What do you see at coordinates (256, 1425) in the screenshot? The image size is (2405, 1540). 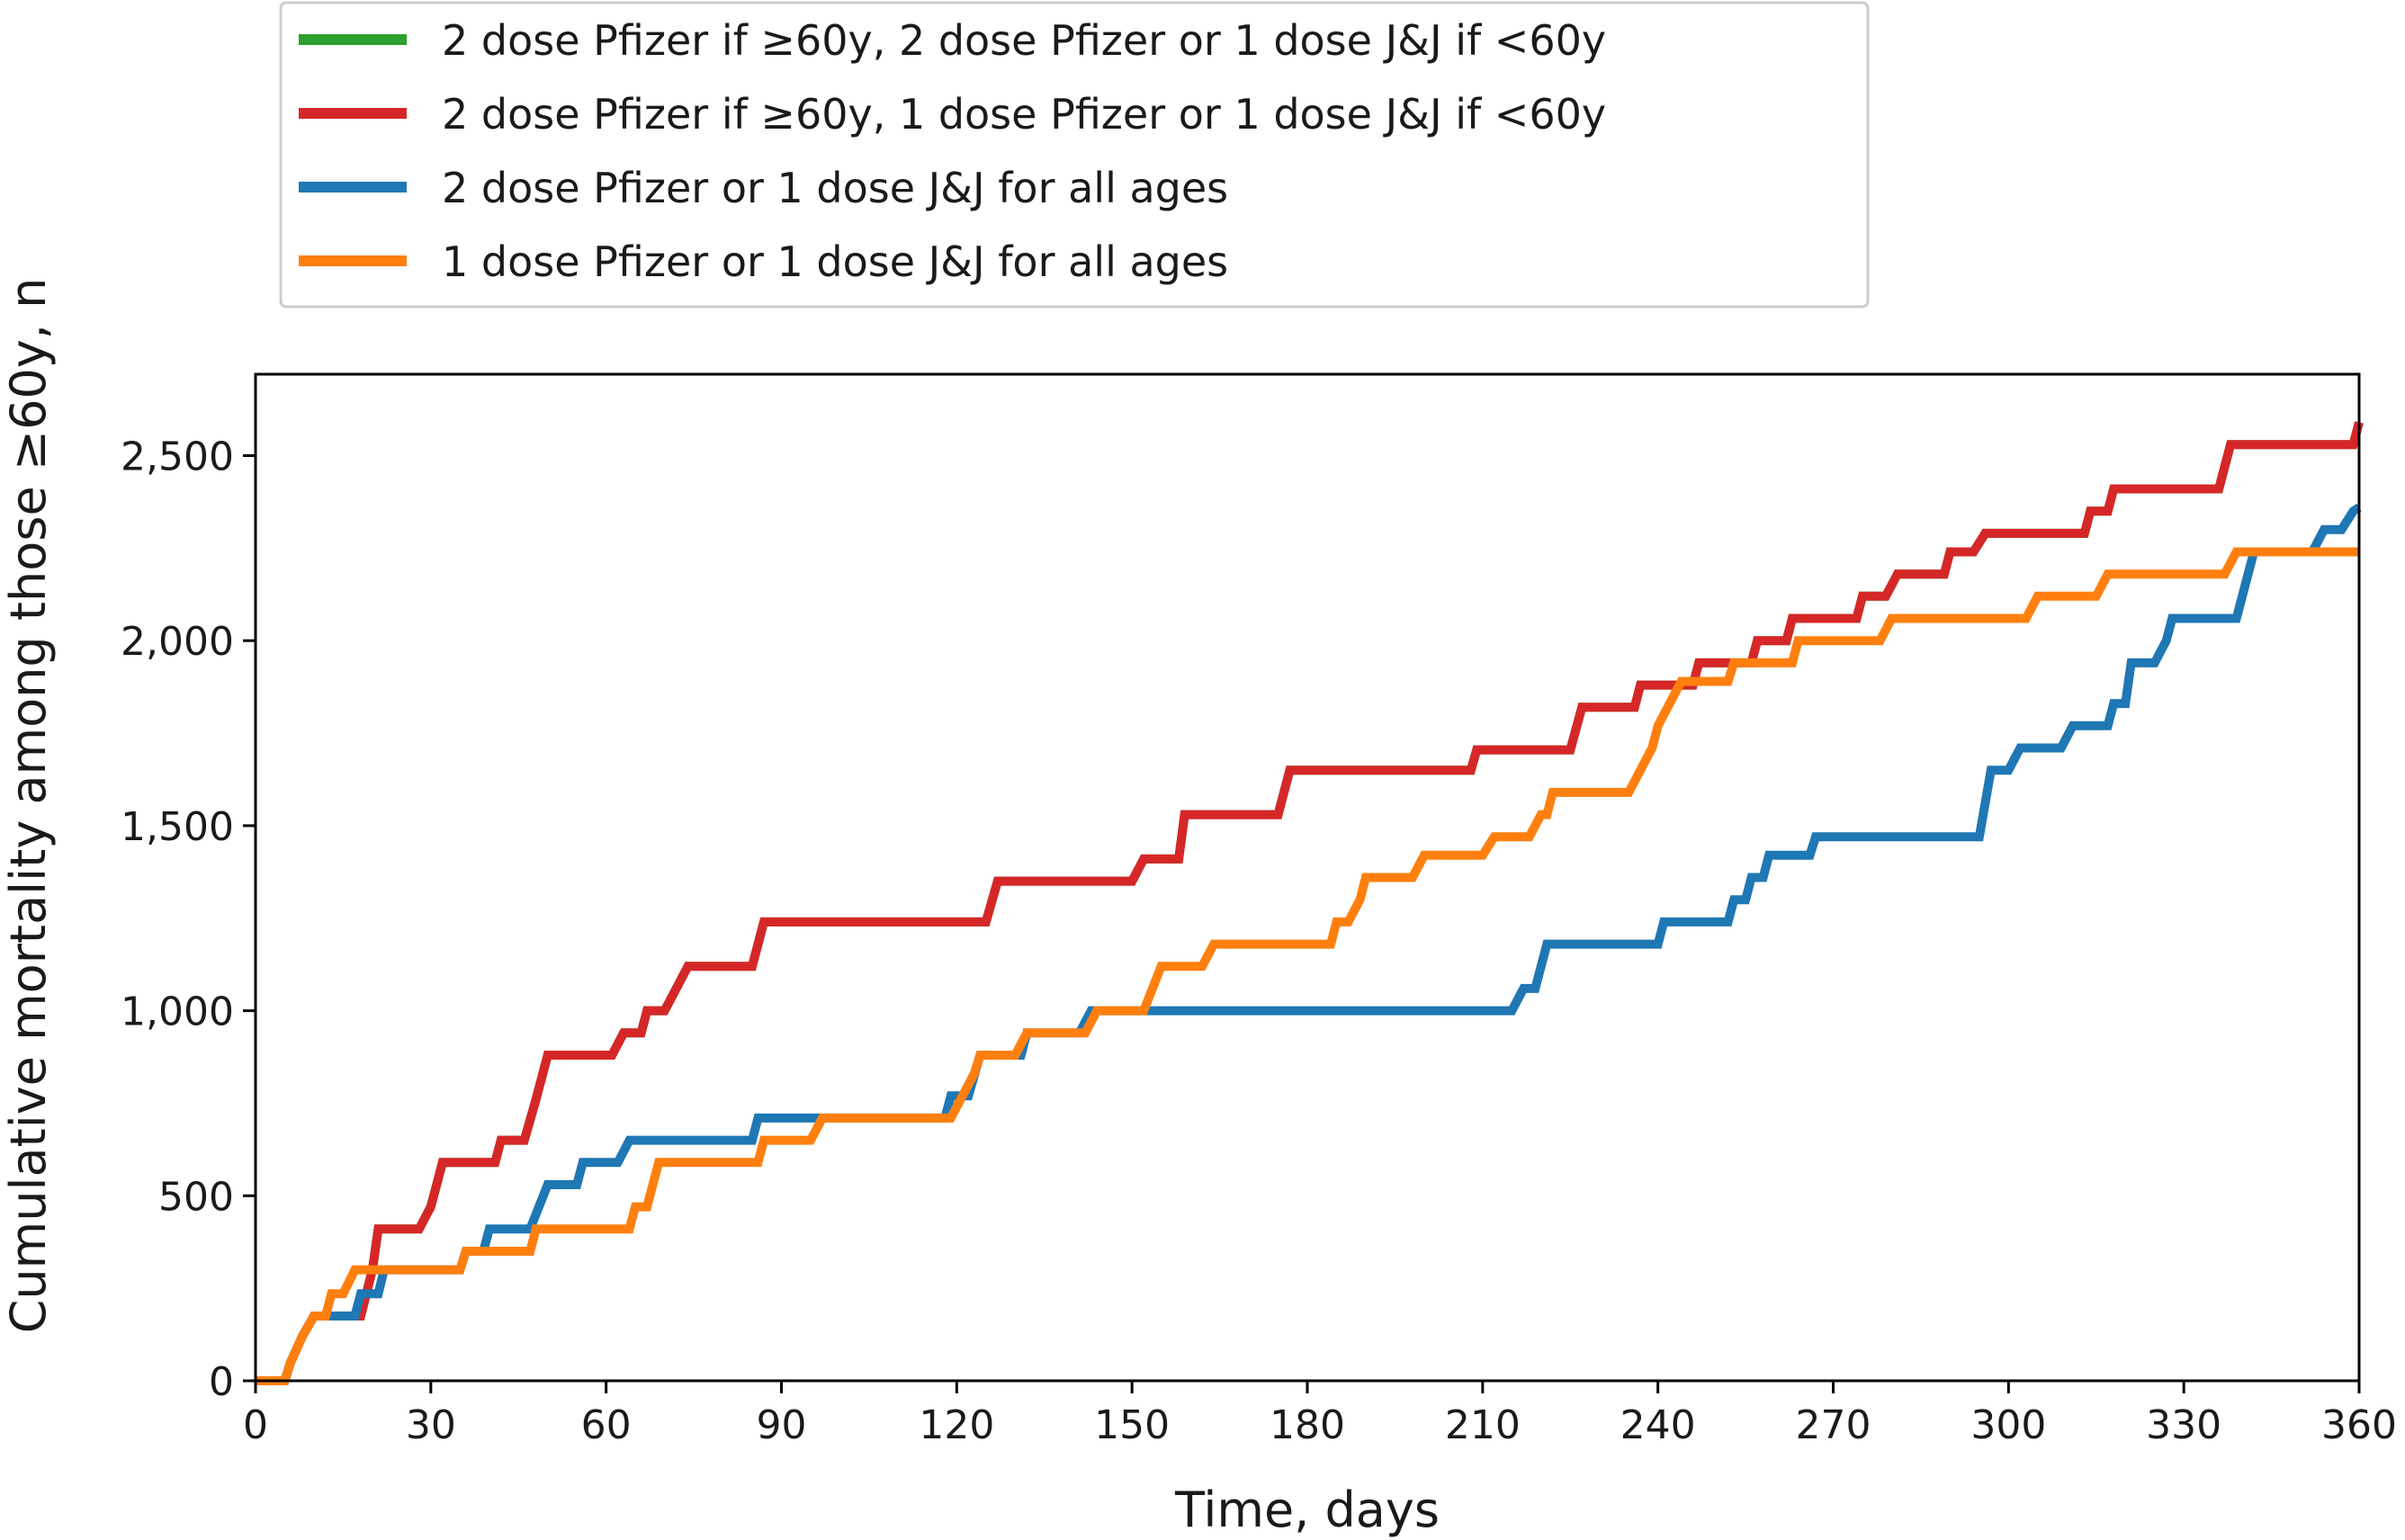 I see `x-tick-label: 0` at bounding box center [256, 1425].